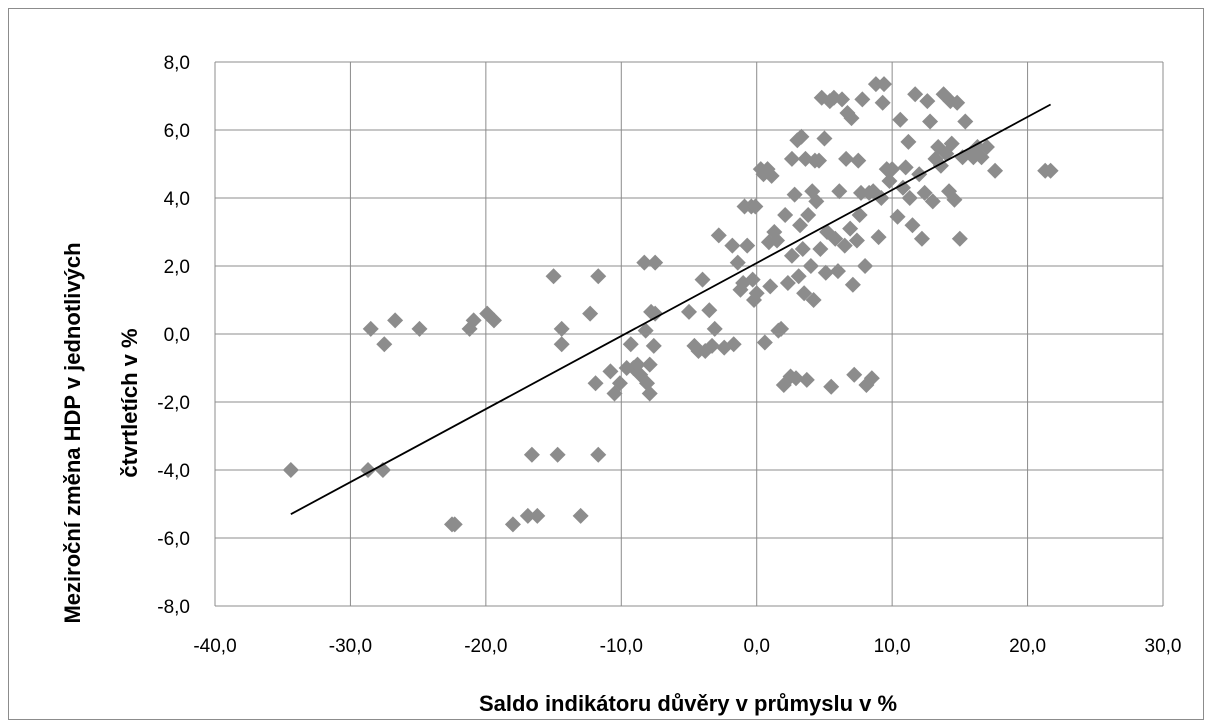 Image resolution: width=1208 pixels, height=724 pixels. I want to click on x-tick-label: -40,0, so click(214, 646).